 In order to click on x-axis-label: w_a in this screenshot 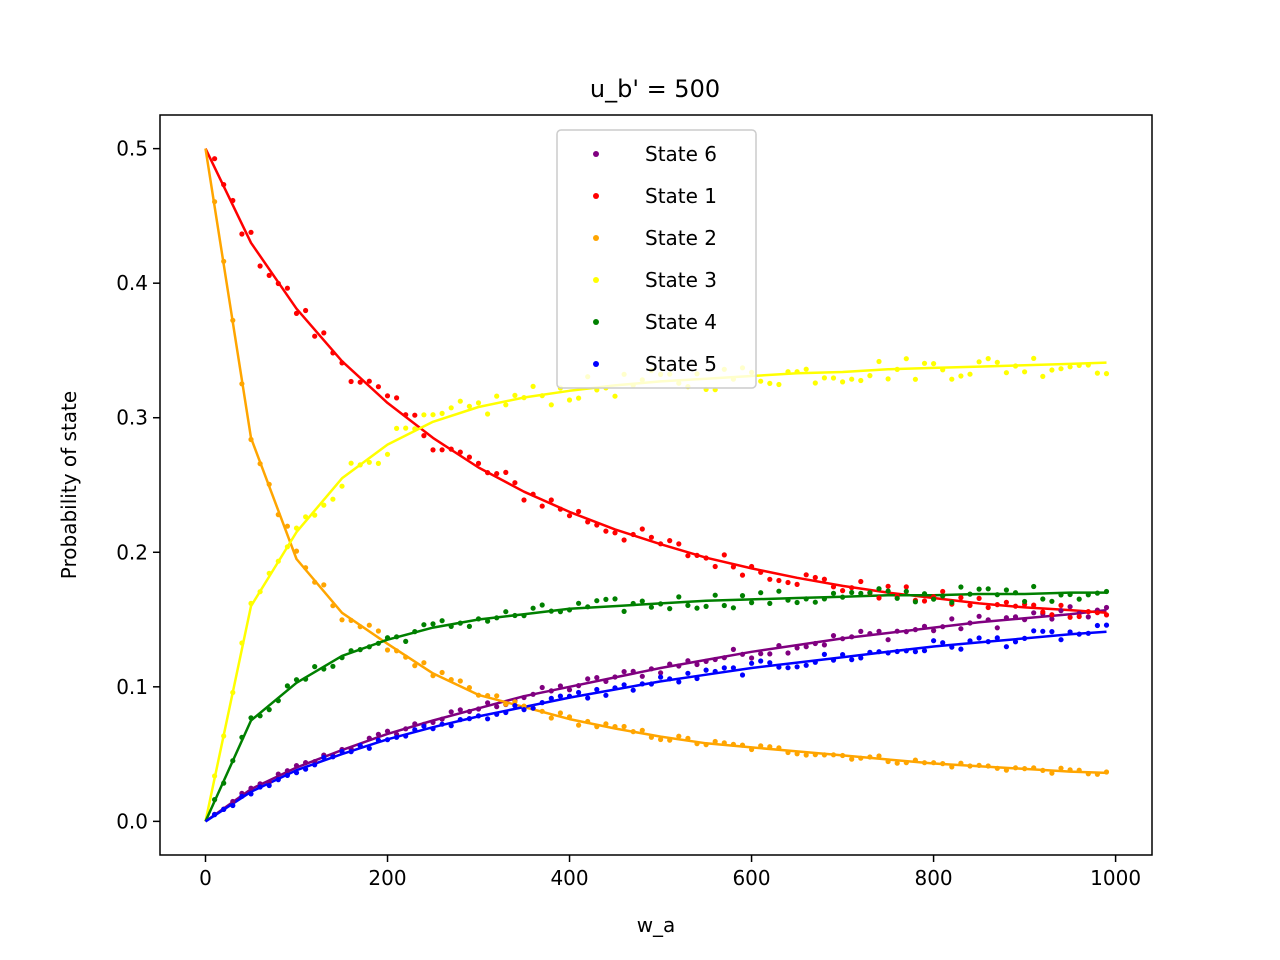, I will do `click(656, 925)`.